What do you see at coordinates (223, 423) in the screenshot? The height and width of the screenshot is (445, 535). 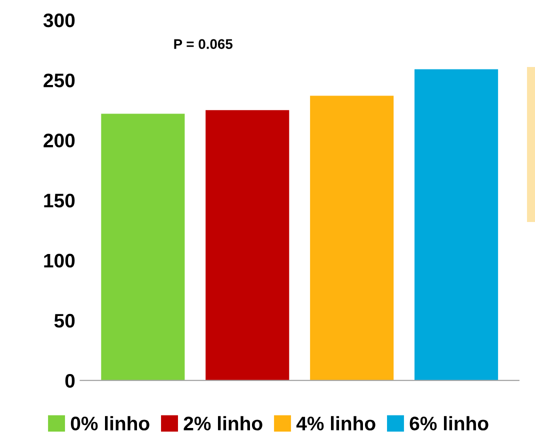 I see `legend-label: 2% linho` at bounding box center [223, 423].